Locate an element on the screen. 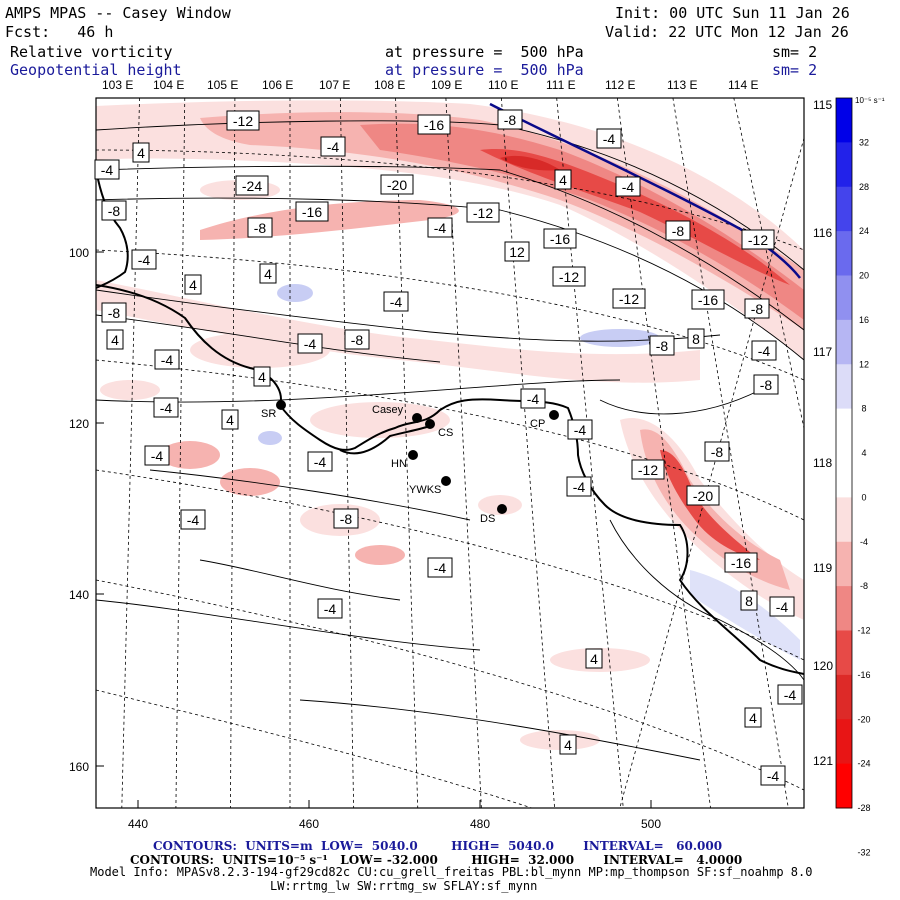 This screenshot has height=900, width=900. colorbar-label: 24 is located at coordinates (864, 231).